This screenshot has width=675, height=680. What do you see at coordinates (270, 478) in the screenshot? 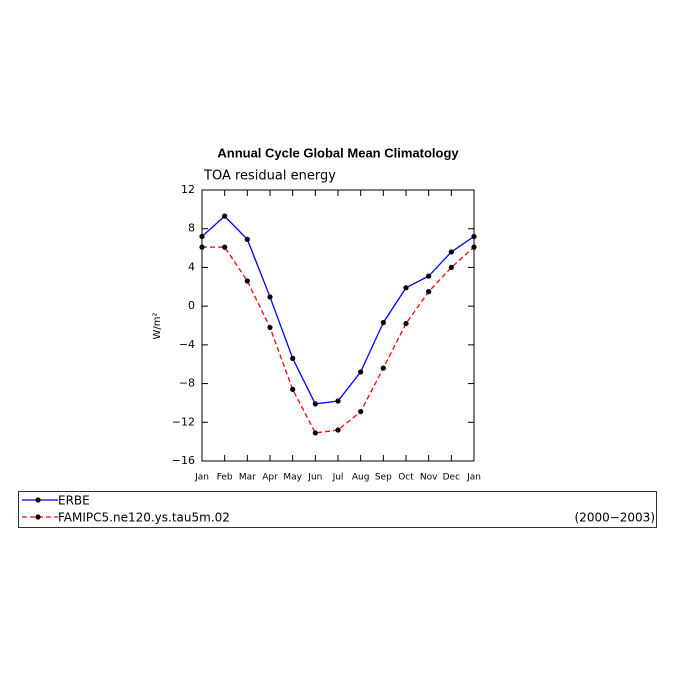
I see `x-tick-label: Apr` at bounding box center [270, 478].